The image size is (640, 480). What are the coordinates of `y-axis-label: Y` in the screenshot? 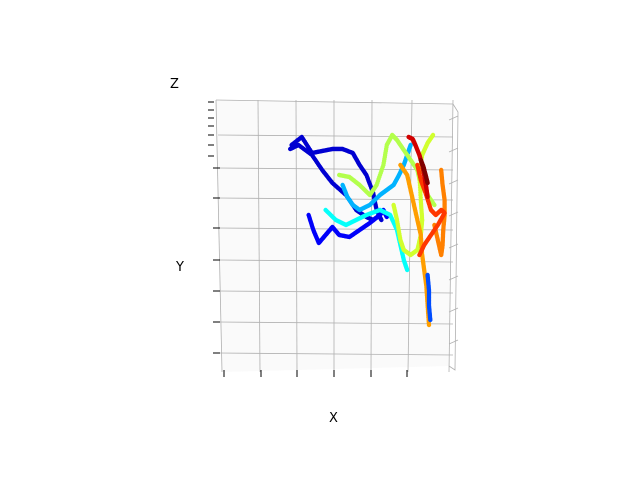 It's located at (179, 267).